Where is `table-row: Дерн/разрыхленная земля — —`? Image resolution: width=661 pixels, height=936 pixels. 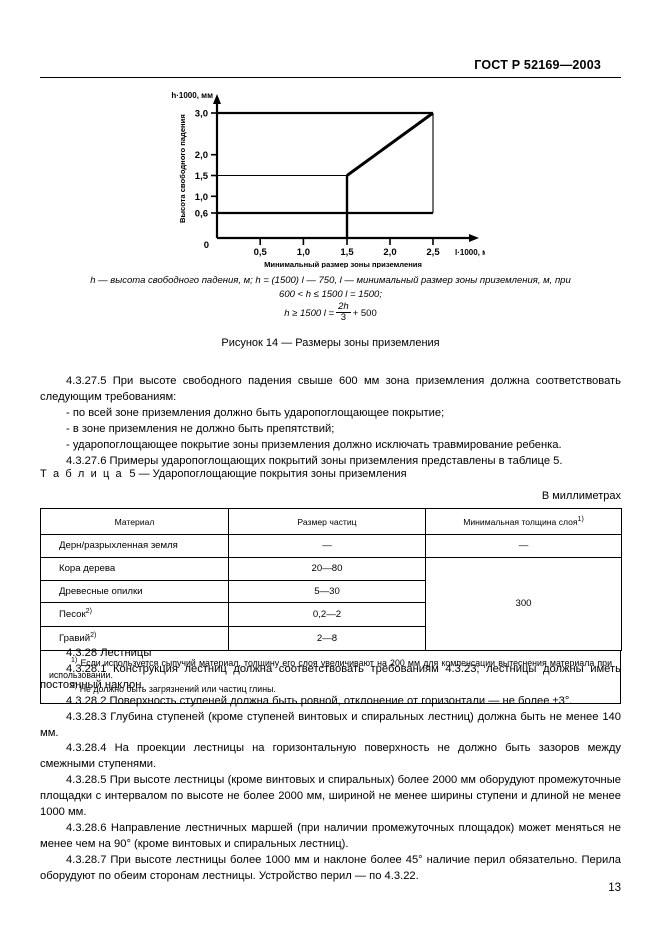
table-row: Дерн/разрыхленная земля — — is located at coordinates (331, 546).